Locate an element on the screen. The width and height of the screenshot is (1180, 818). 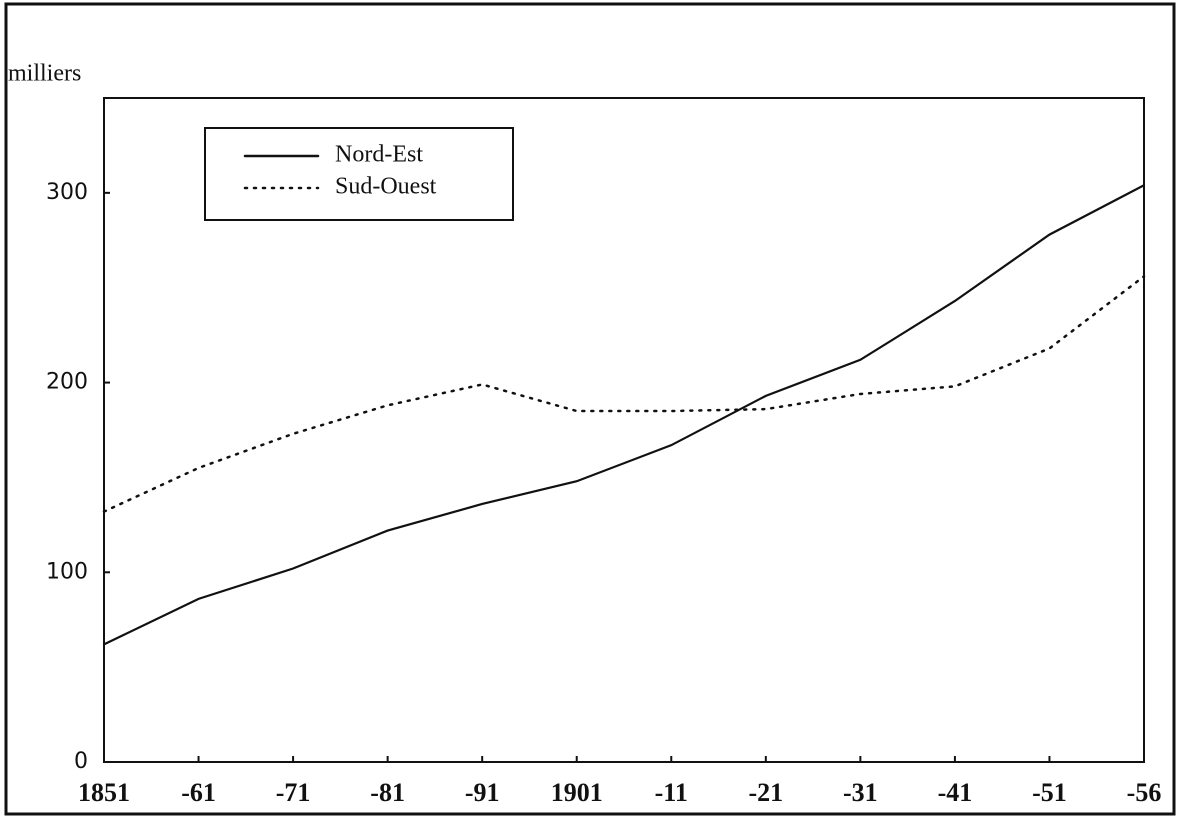
legend is located at coordinates (359, 174).